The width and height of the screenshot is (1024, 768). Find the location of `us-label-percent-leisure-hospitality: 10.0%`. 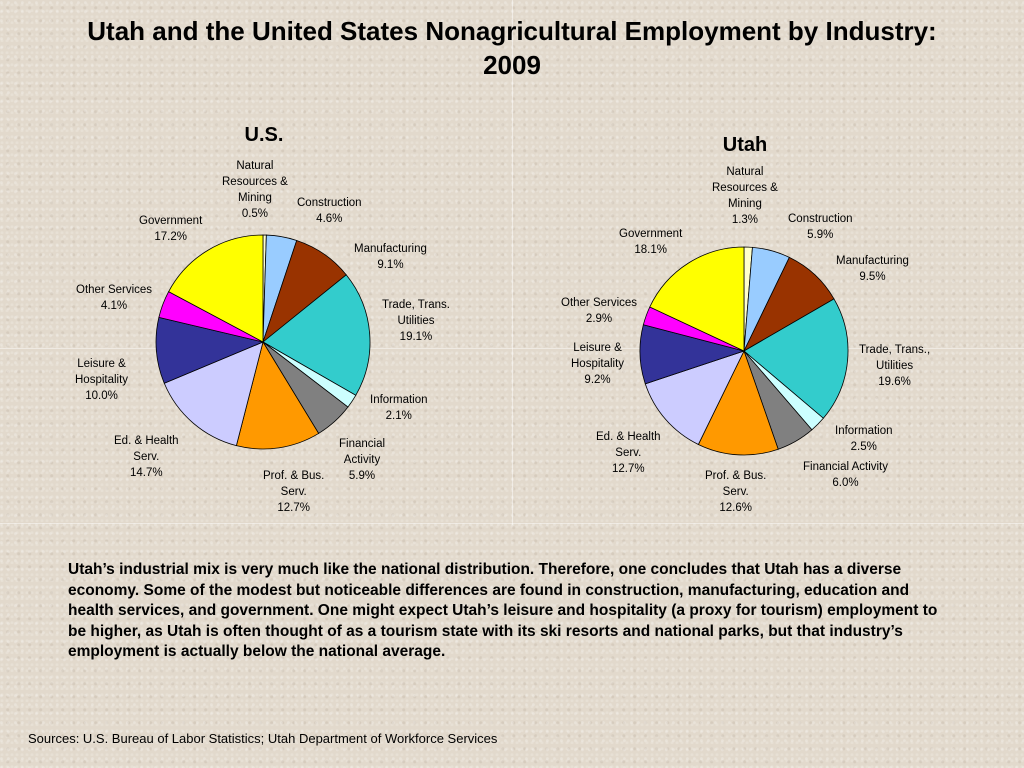

us-label-percent-leisure-hospitality: 10.0% is located at coordinates (101, 396).